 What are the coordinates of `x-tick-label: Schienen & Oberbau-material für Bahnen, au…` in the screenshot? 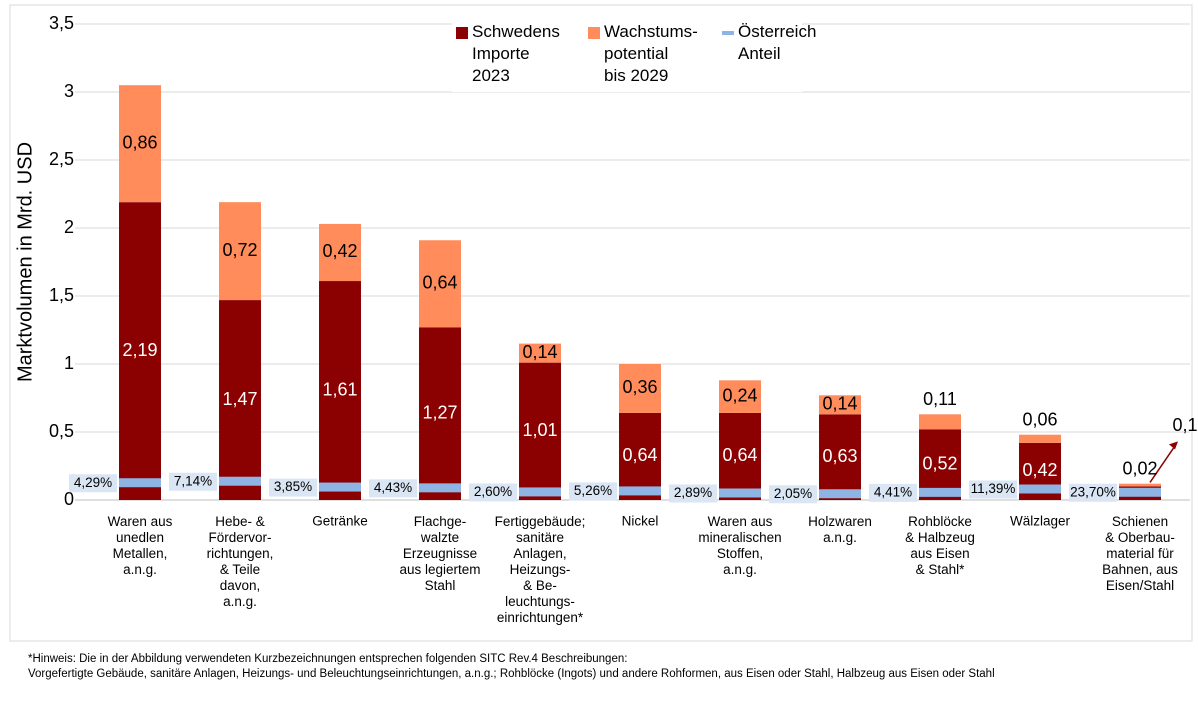 It's located at (1140, 553).